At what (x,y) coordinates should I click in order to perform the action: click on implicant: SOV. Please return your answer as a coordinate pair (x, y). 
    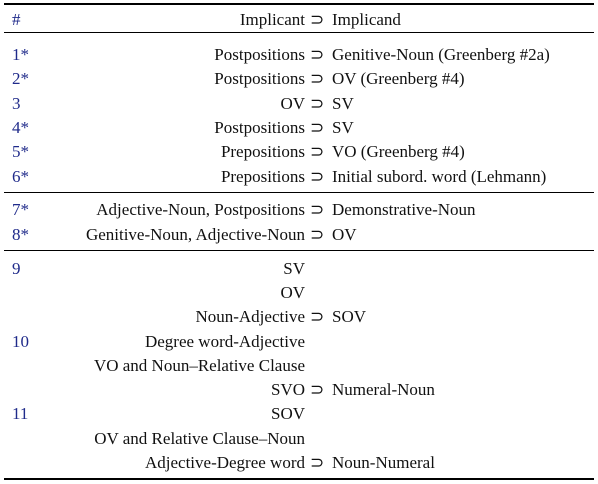
    Looking at the image, I should click on (287, 414).